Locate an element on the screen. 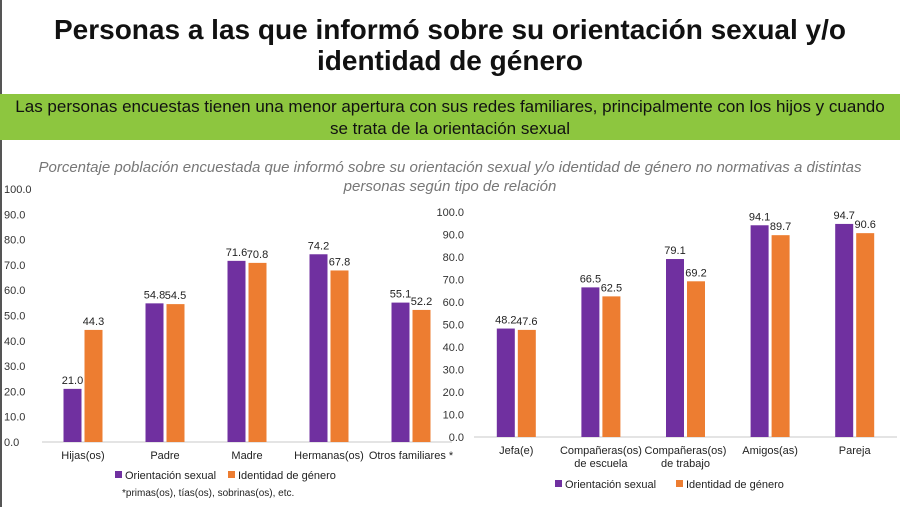  left-data-label: 74.2 is located at coordinates (318, 246).